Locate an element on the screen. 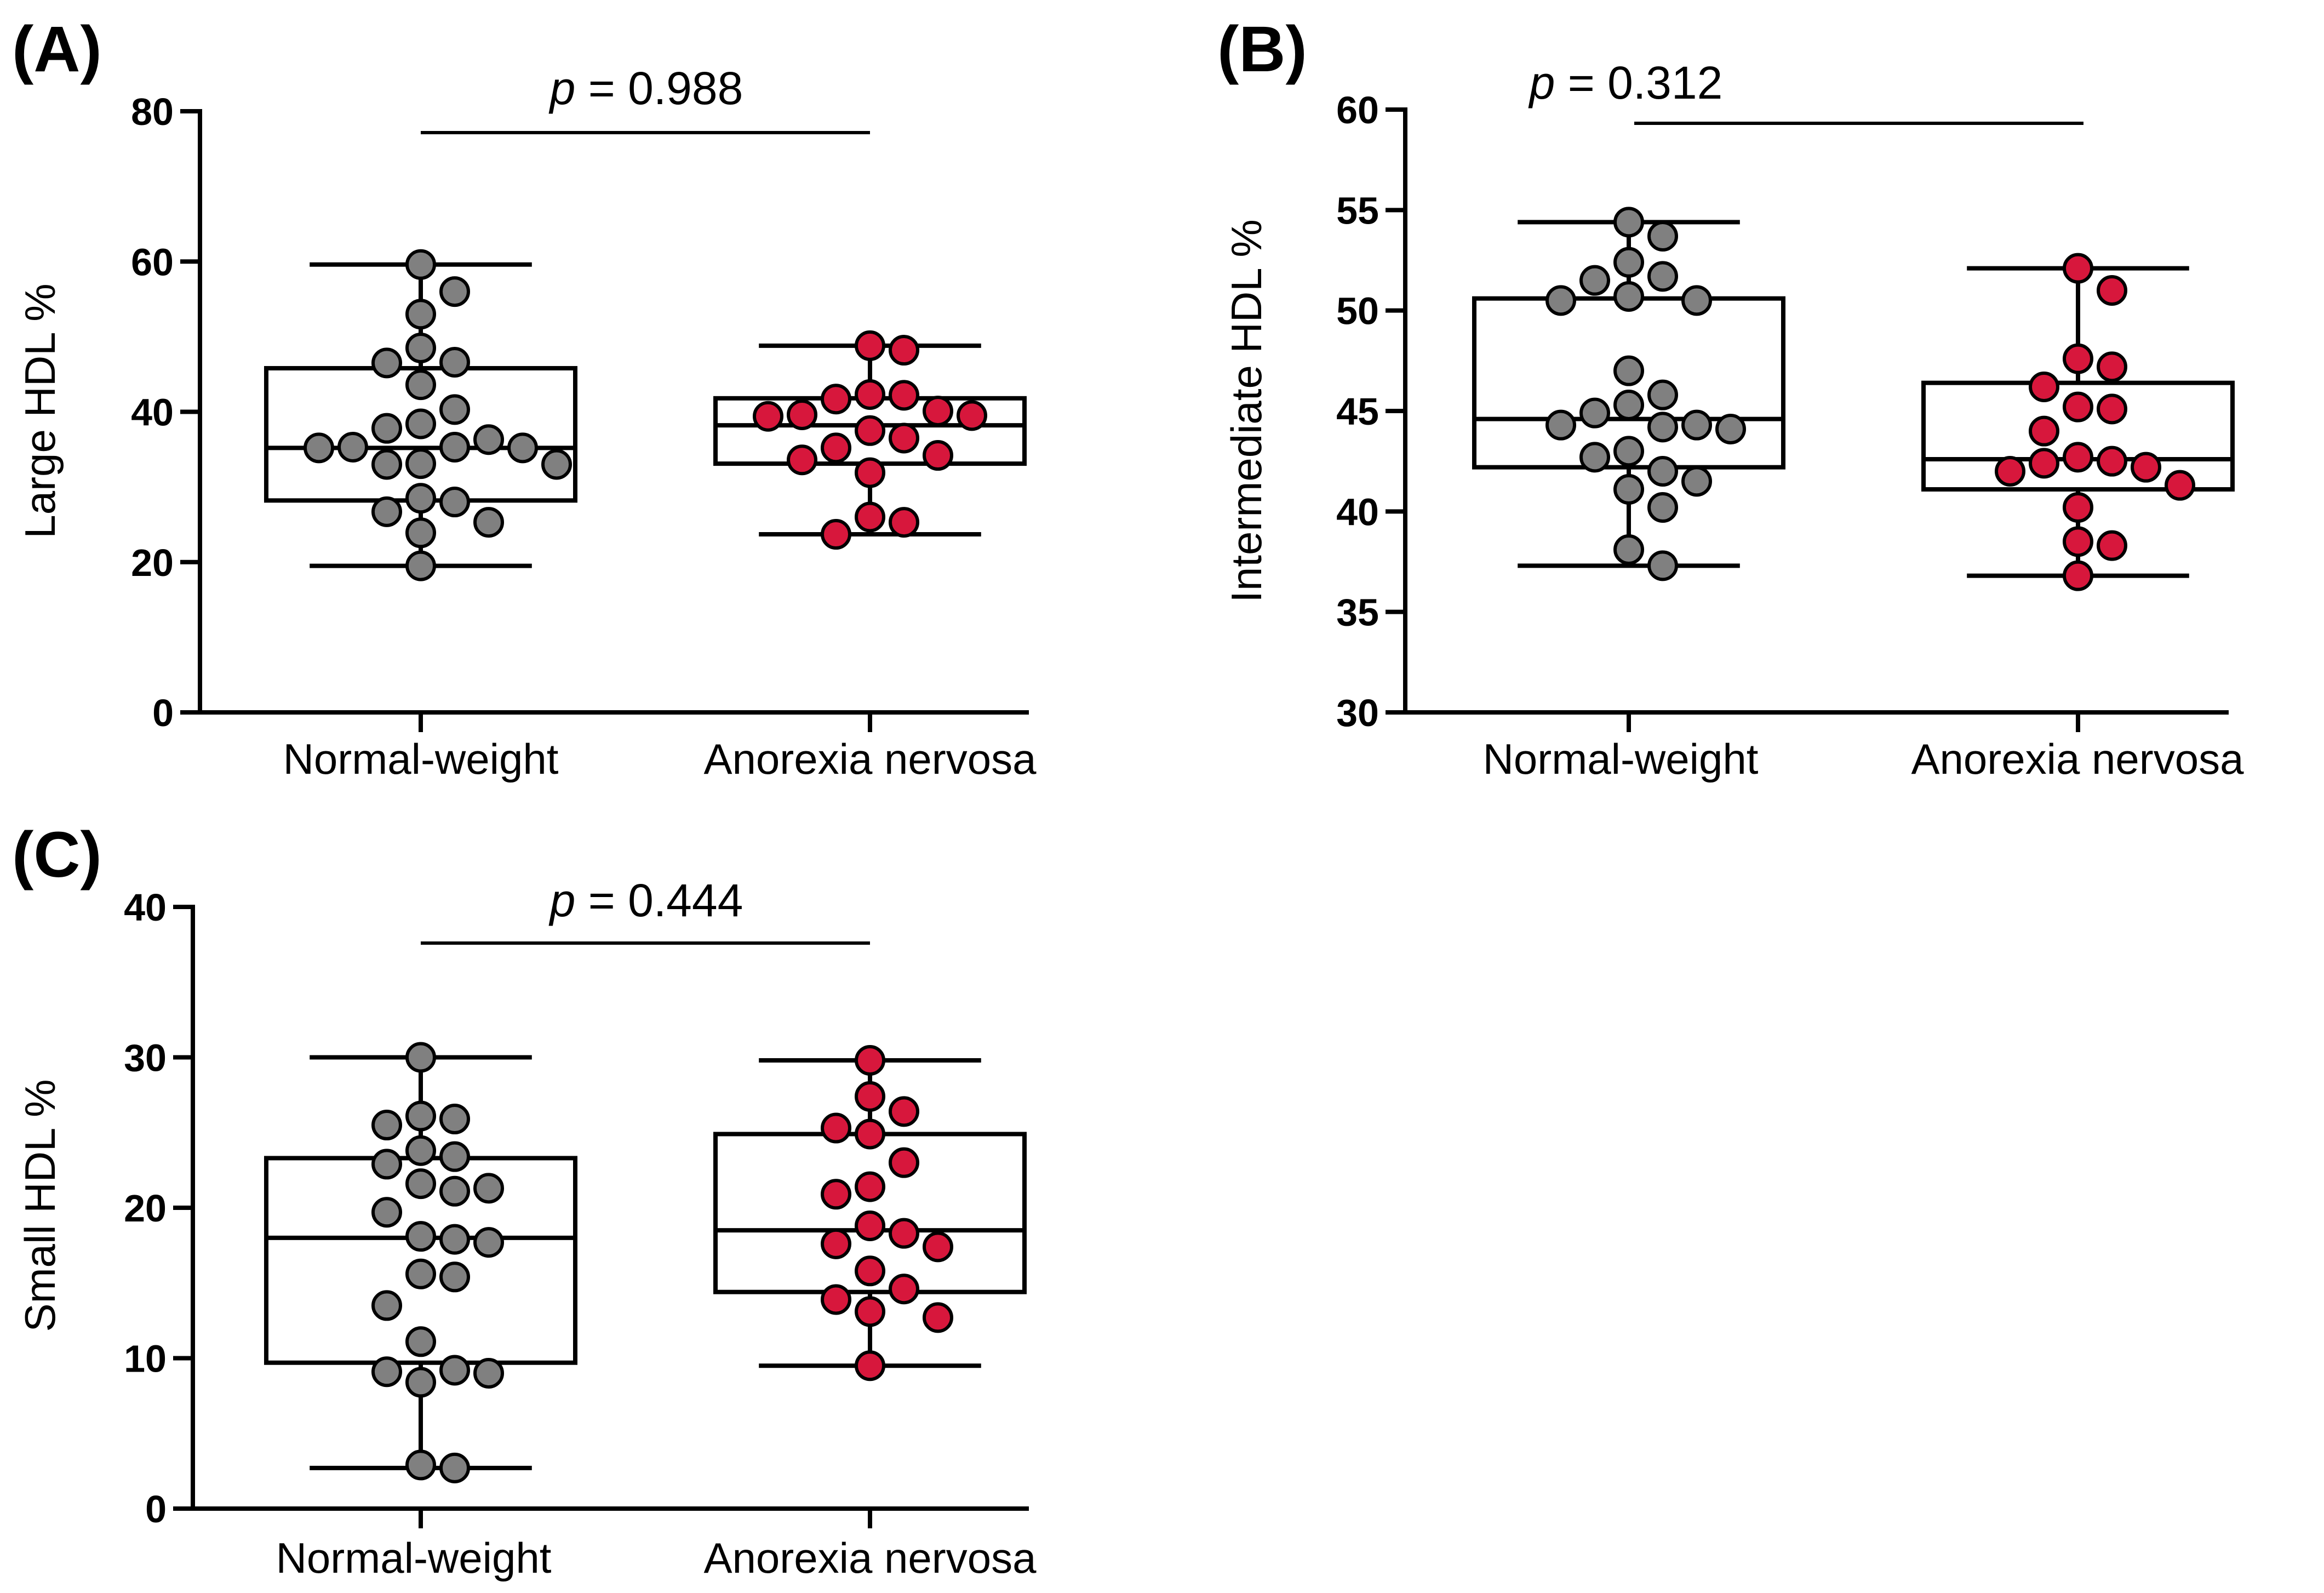  y-tick-label: 10 is located at coordinates (145, 1359).